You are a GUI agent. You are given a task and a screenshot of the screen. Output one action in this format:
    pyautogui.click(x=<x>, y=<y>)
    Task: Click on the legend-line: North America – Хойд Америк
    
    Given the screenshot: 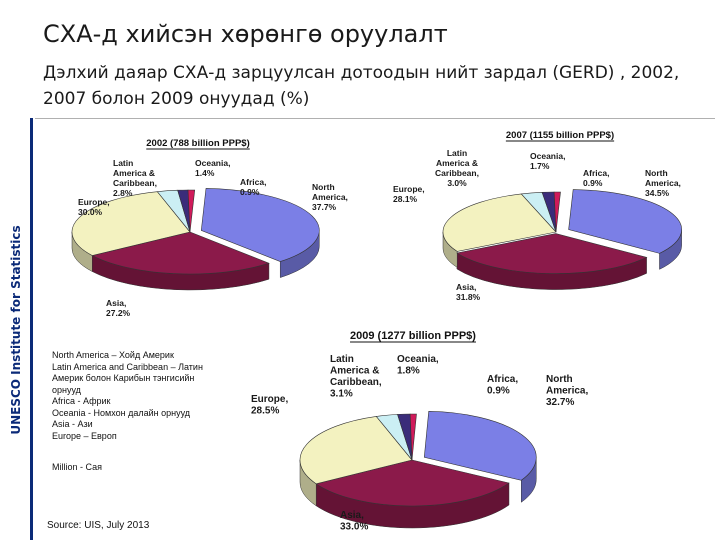 What is the action you would take?
    pyautogui.click(x=113, y=355)
    